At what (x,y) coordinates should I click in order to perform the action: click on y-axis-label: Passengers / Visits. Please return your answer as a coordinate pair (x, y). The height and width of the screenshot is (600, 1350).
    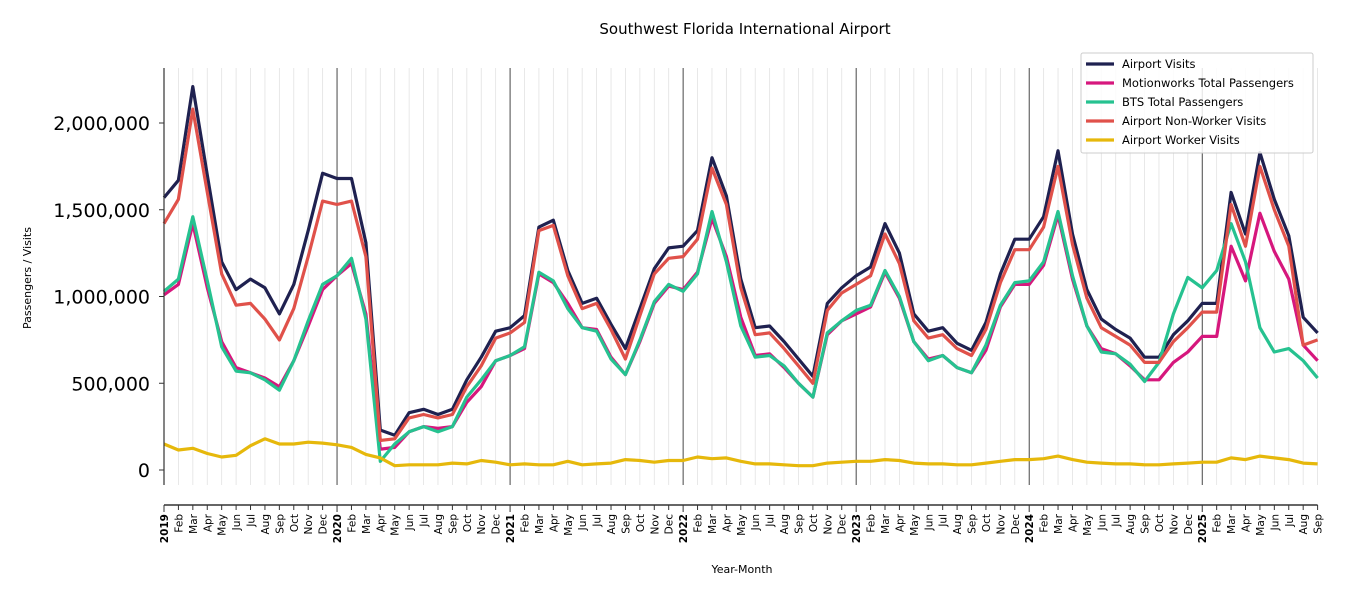
    Looking at the image, I should click on (27, 278).